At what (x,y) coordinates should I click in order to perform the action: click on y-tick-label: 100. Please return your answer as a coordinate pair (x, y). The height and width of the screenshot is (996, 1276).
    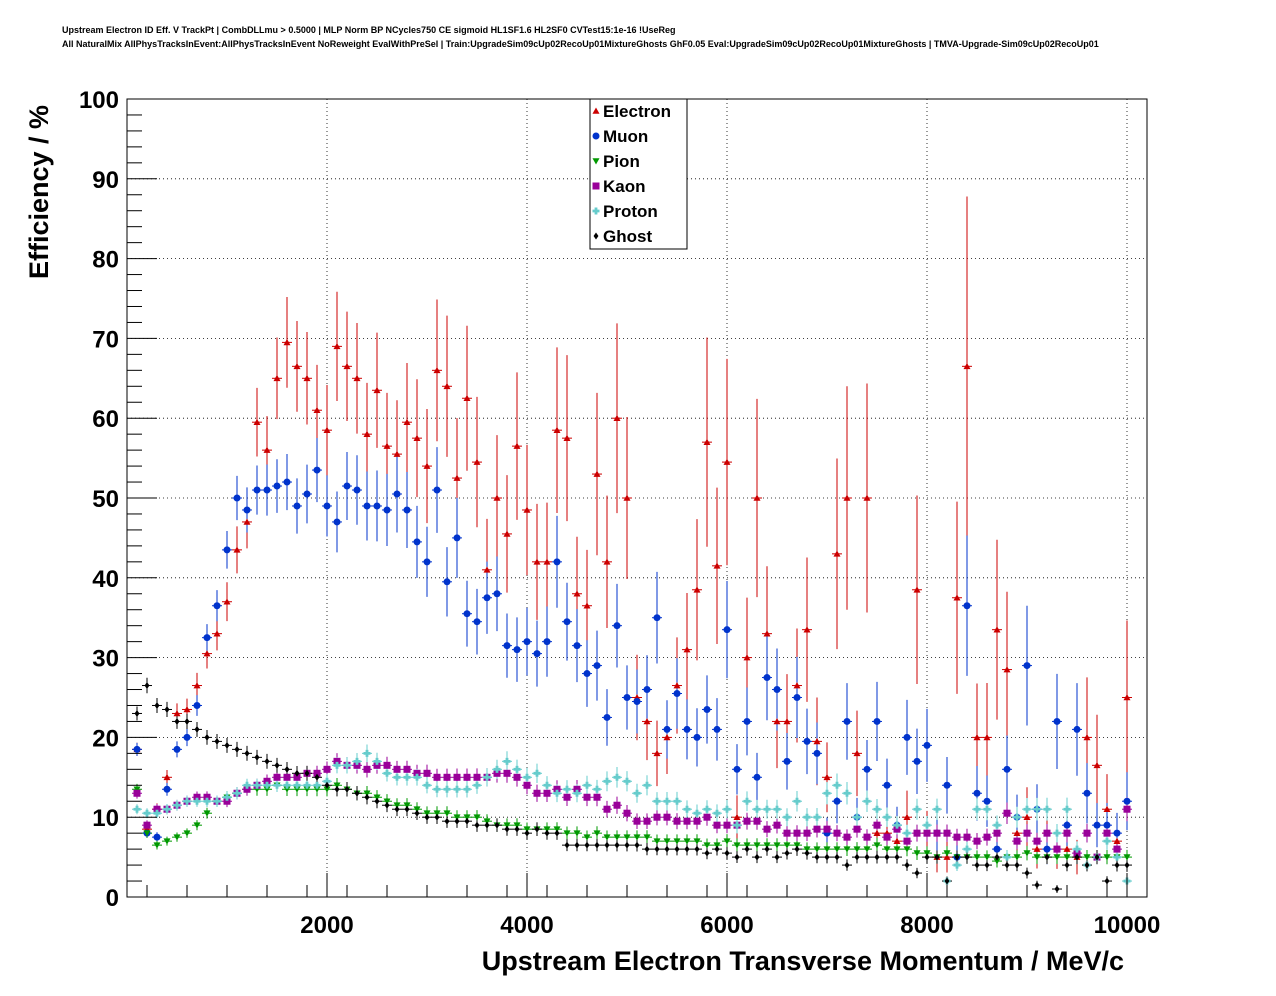
    Looking at the image, I should click on (99, 100).